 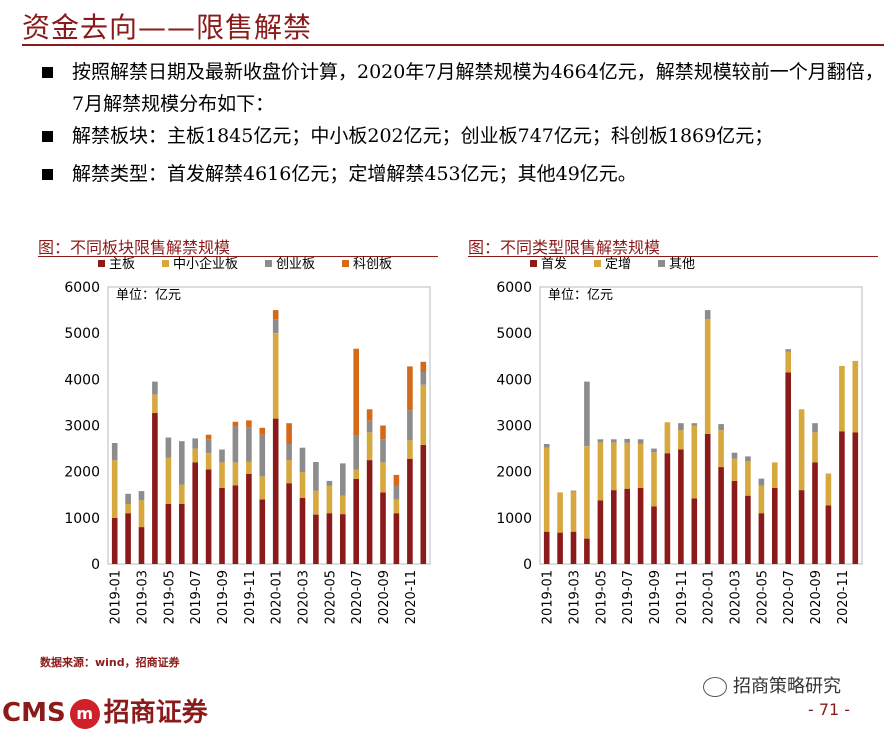 What do you see at coordinates (169, 597) in the screenshot?
I see `x-tick-label: 2019-05` at bounding box center [169, 597].